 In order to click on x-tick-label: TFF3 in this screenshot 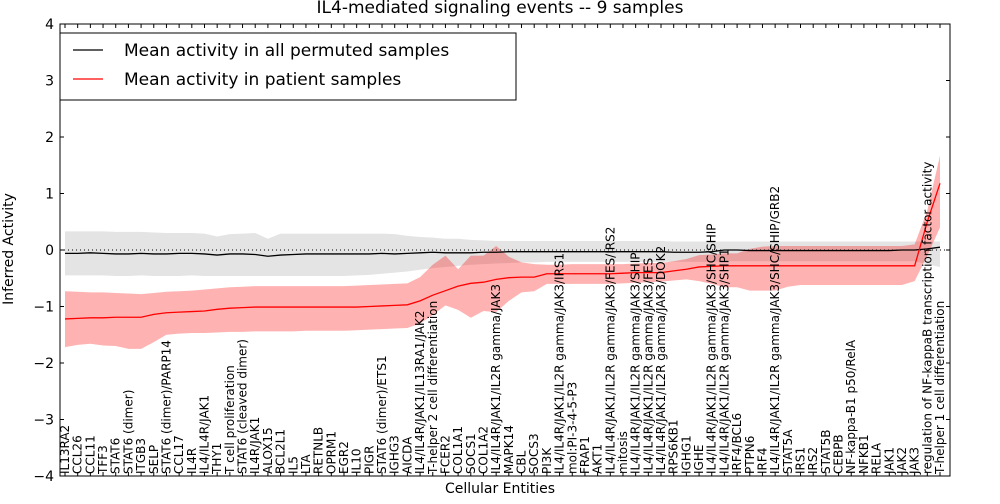, I will do `click(103, 460)`.